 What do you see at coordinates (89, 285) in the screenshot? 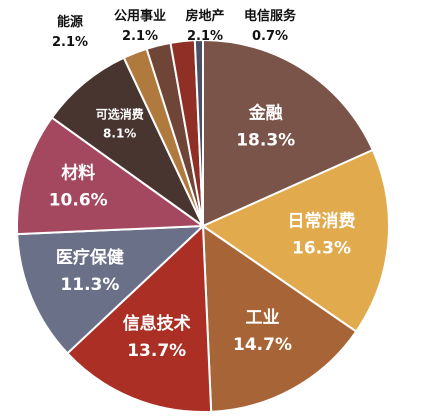
I see `slice-value-4: 11.3%` at bounding box center [89, 285].